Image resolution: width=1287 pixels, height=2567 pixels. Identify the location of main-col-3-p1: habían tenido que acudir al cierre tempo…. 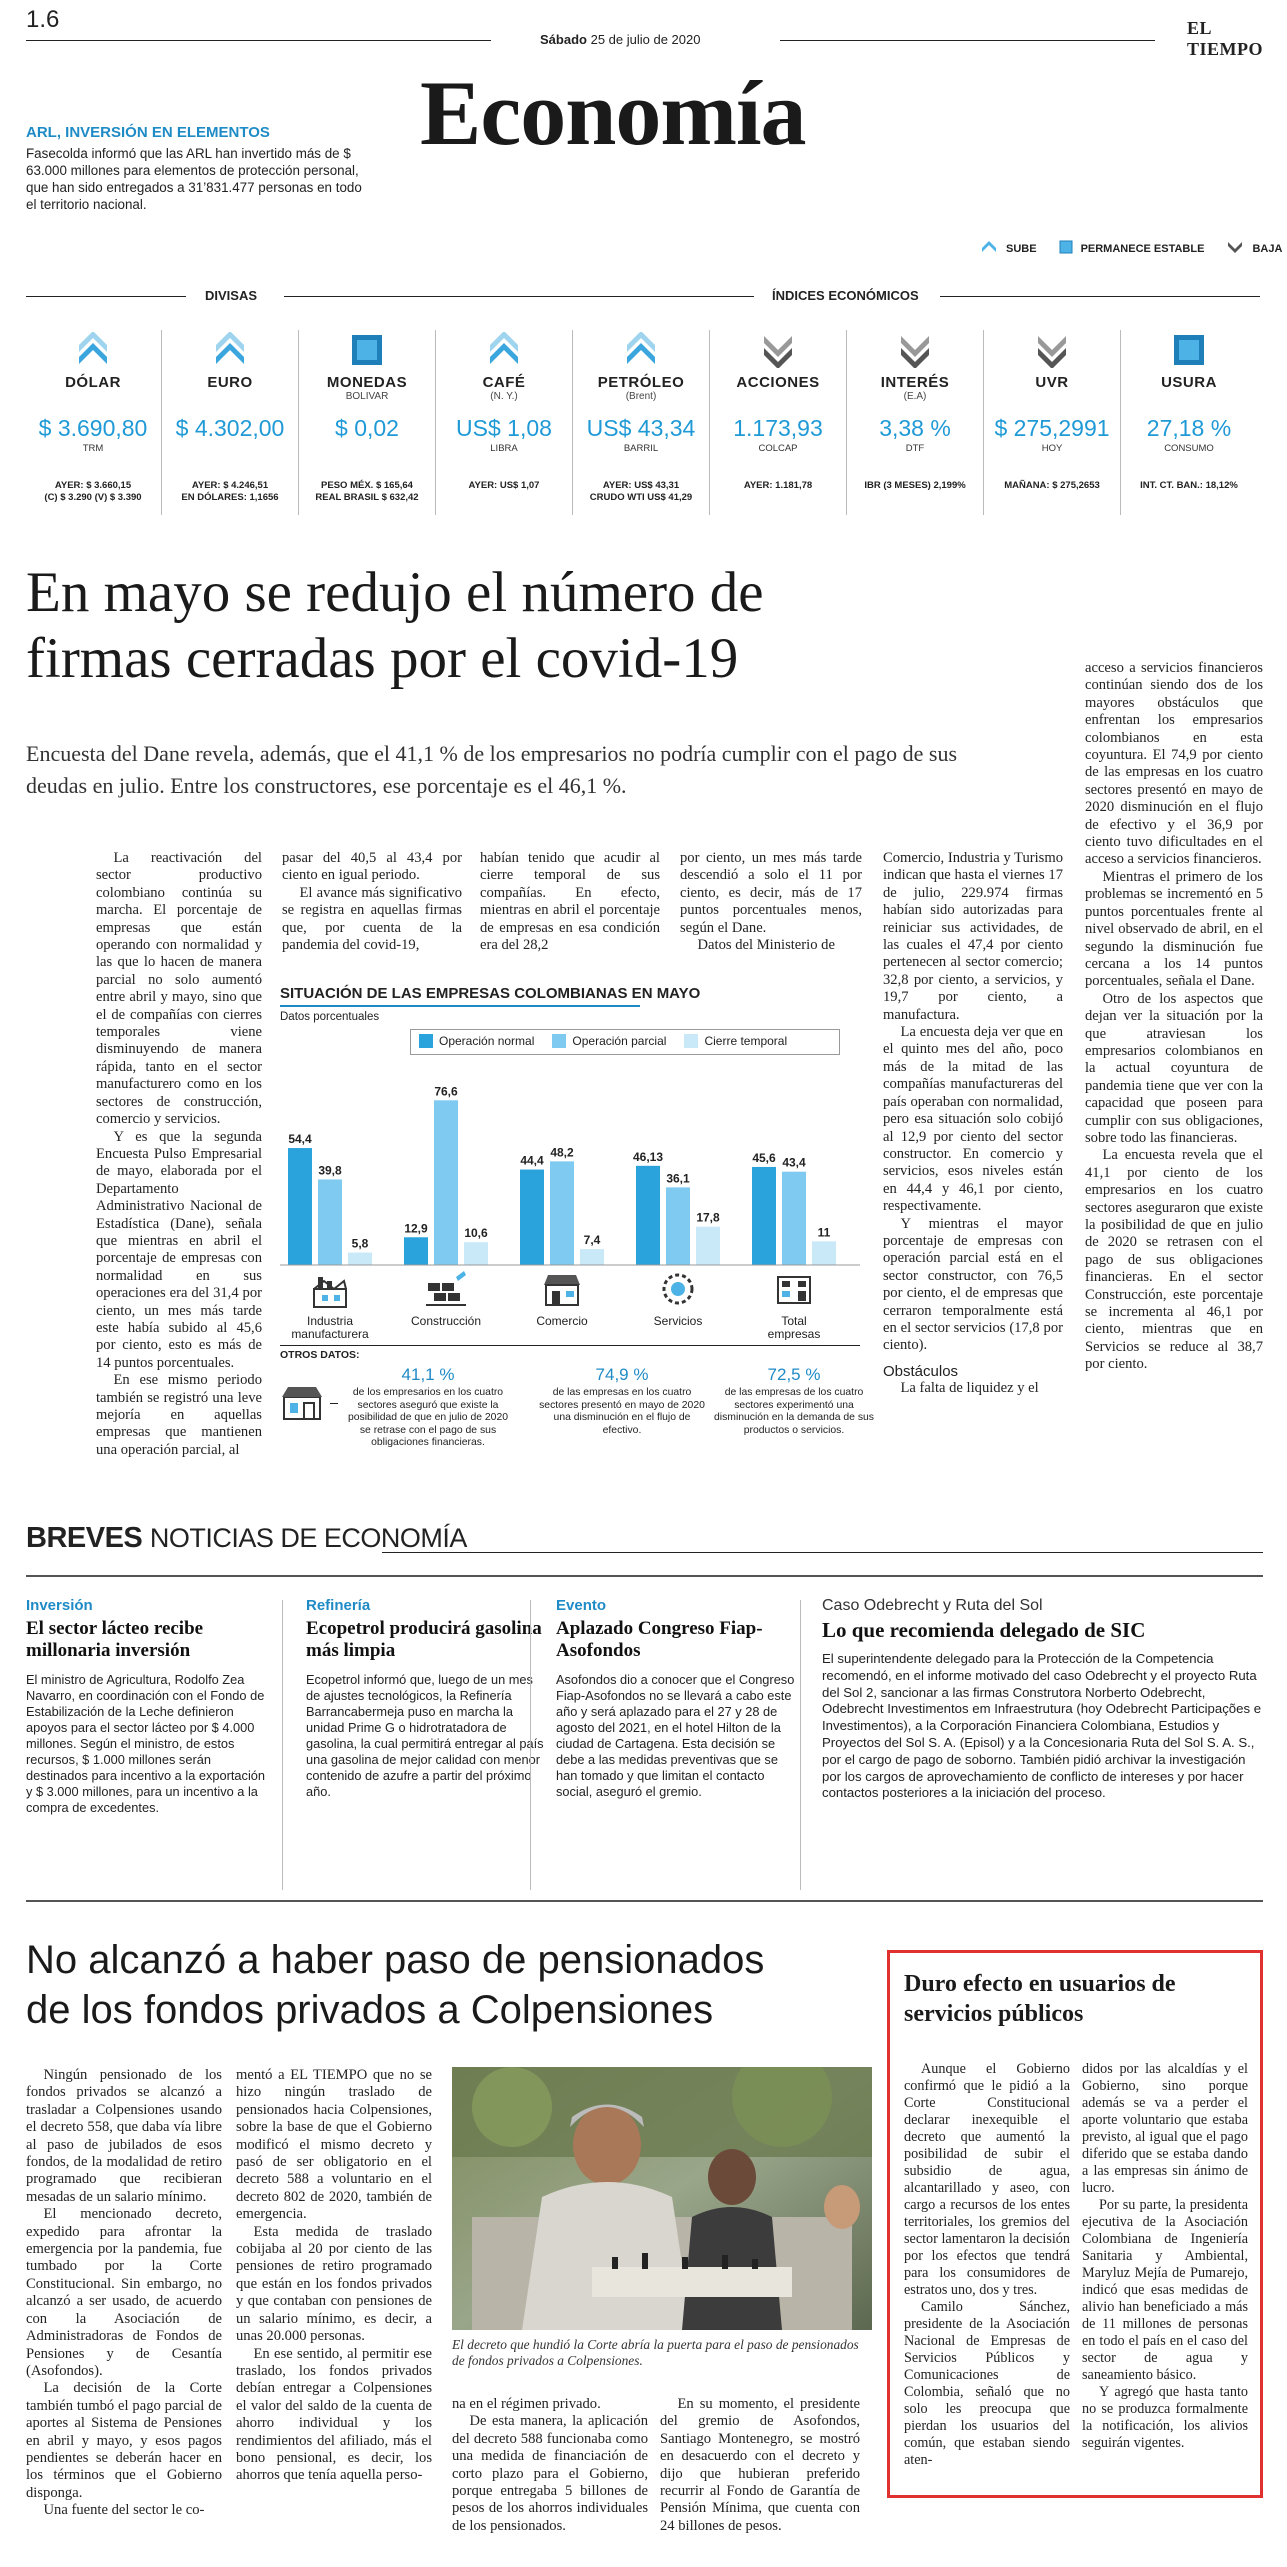
(570, 902).